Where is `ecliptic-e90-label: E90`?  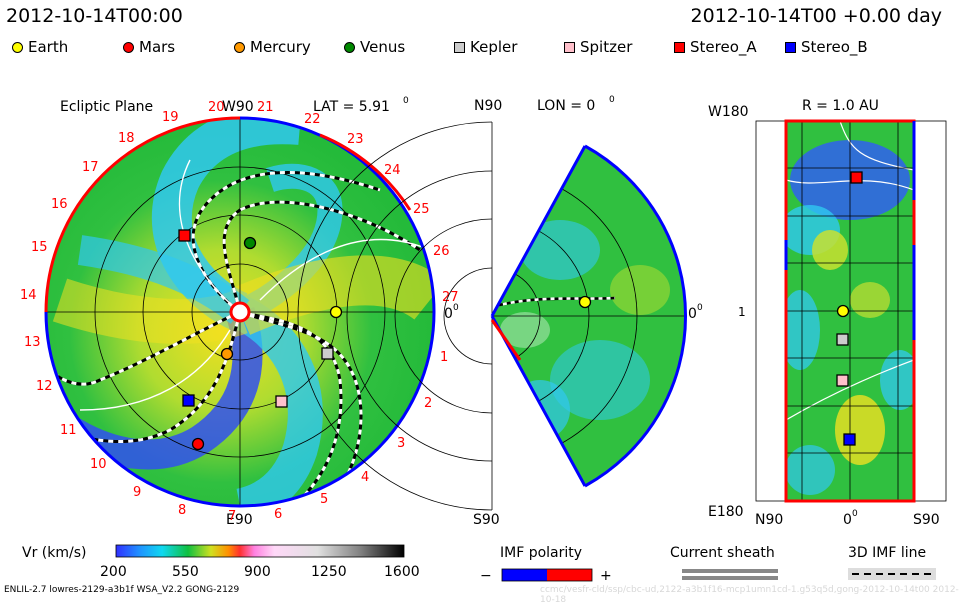 ecliptic-e90-label: E90 is located at coordinates (239, 520).